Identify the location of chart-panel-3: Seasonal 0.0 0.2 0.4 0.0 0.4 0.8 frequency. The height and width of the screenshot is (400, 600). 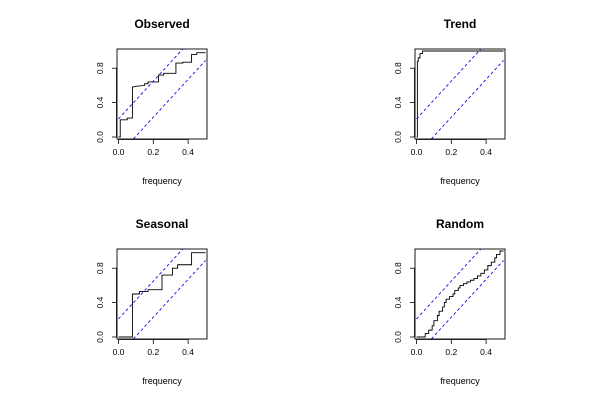
(151, 301).